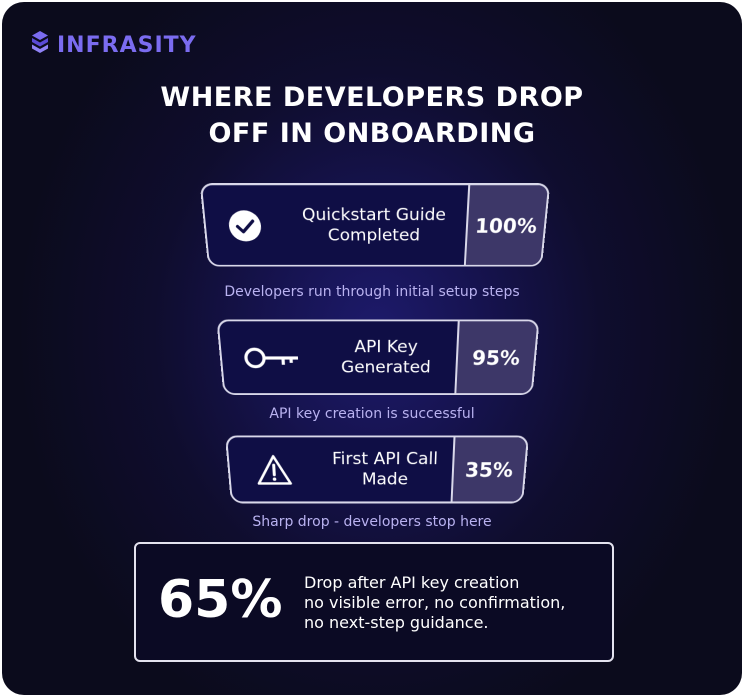 This screenshot has width=747, height=699. What do you see at coordinates (488, 469) in the screenshot?
I see `stage-percent: 35%` at bounding box center [488, 469].